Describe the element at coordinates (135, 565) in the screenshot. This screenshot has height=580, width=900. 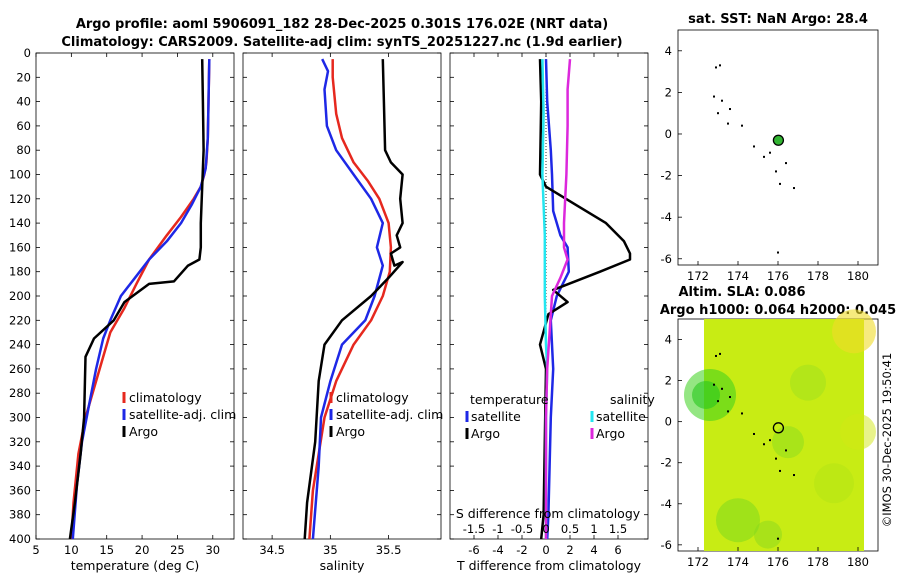
I see `x-axis-label: temperature (deg C)` at that location.